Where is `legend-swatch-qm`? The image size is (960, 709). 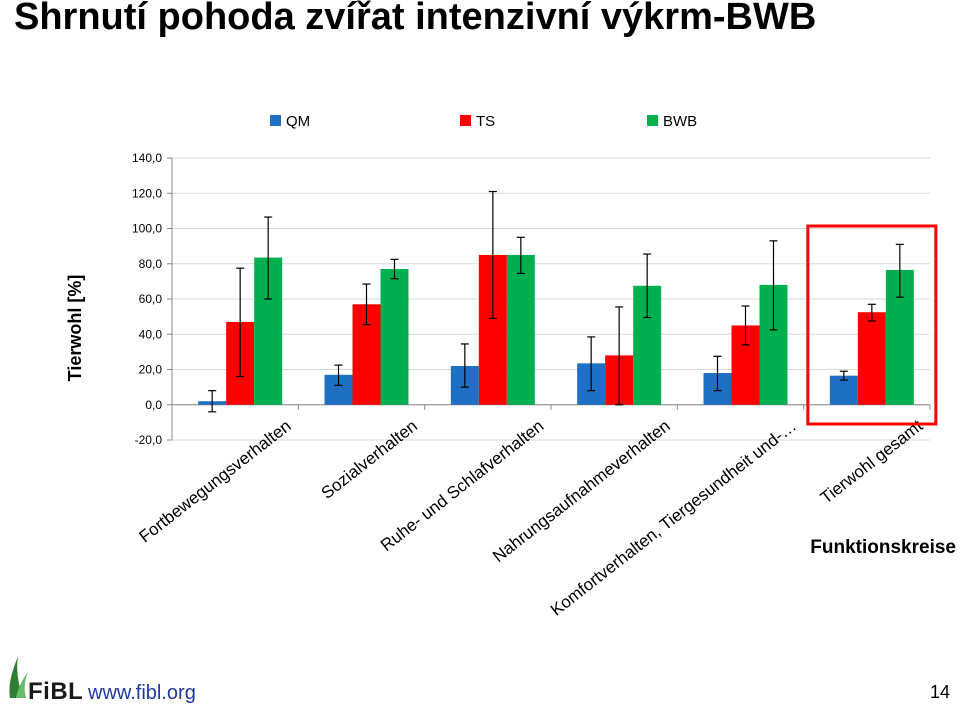 legend-swatch-qm is located at coordinates (275, 120).